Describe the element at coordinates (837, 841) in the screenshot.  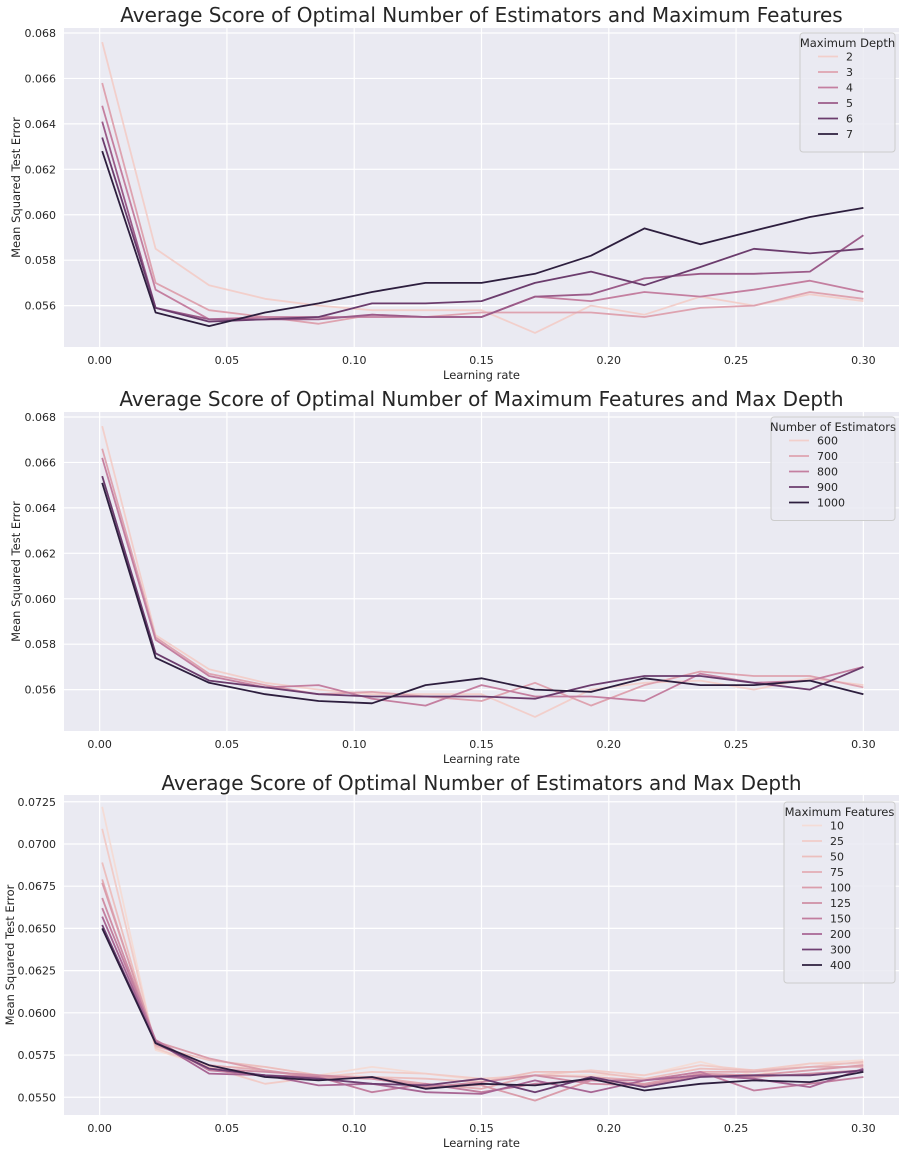
I see `legend-label: 25` at that location.